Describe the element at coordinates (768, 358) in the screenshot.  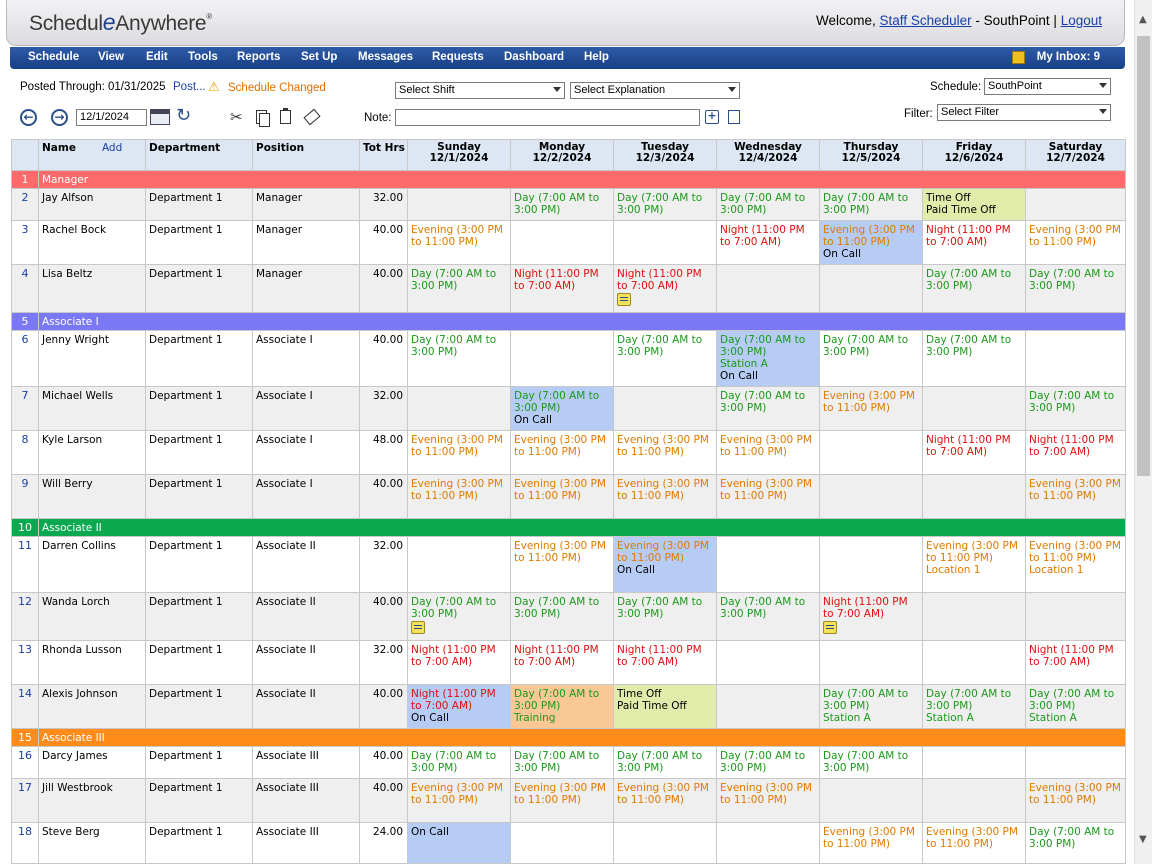
I see `shift-cell: Day (7:00 AM to 3:00 PM) Station A On Call` at that location.